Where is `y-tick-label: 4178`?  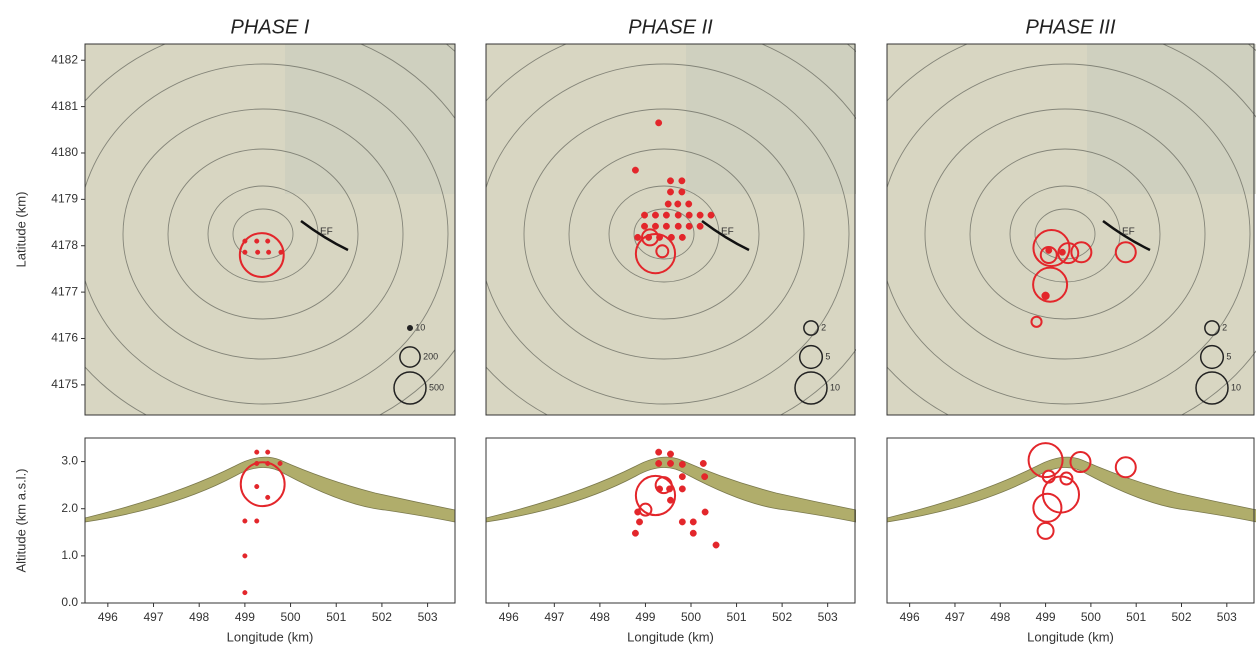
y-tick-label: 4178 is located at coordinates (64, 245).